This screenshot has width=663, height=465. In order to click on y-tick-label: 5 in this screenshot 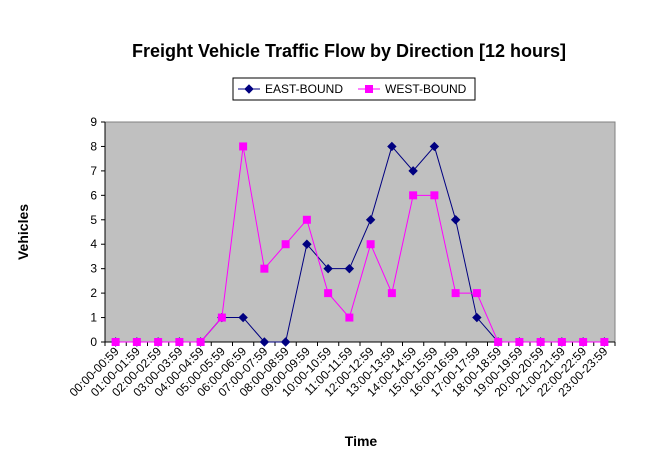, I will do `click(93, 220)`.